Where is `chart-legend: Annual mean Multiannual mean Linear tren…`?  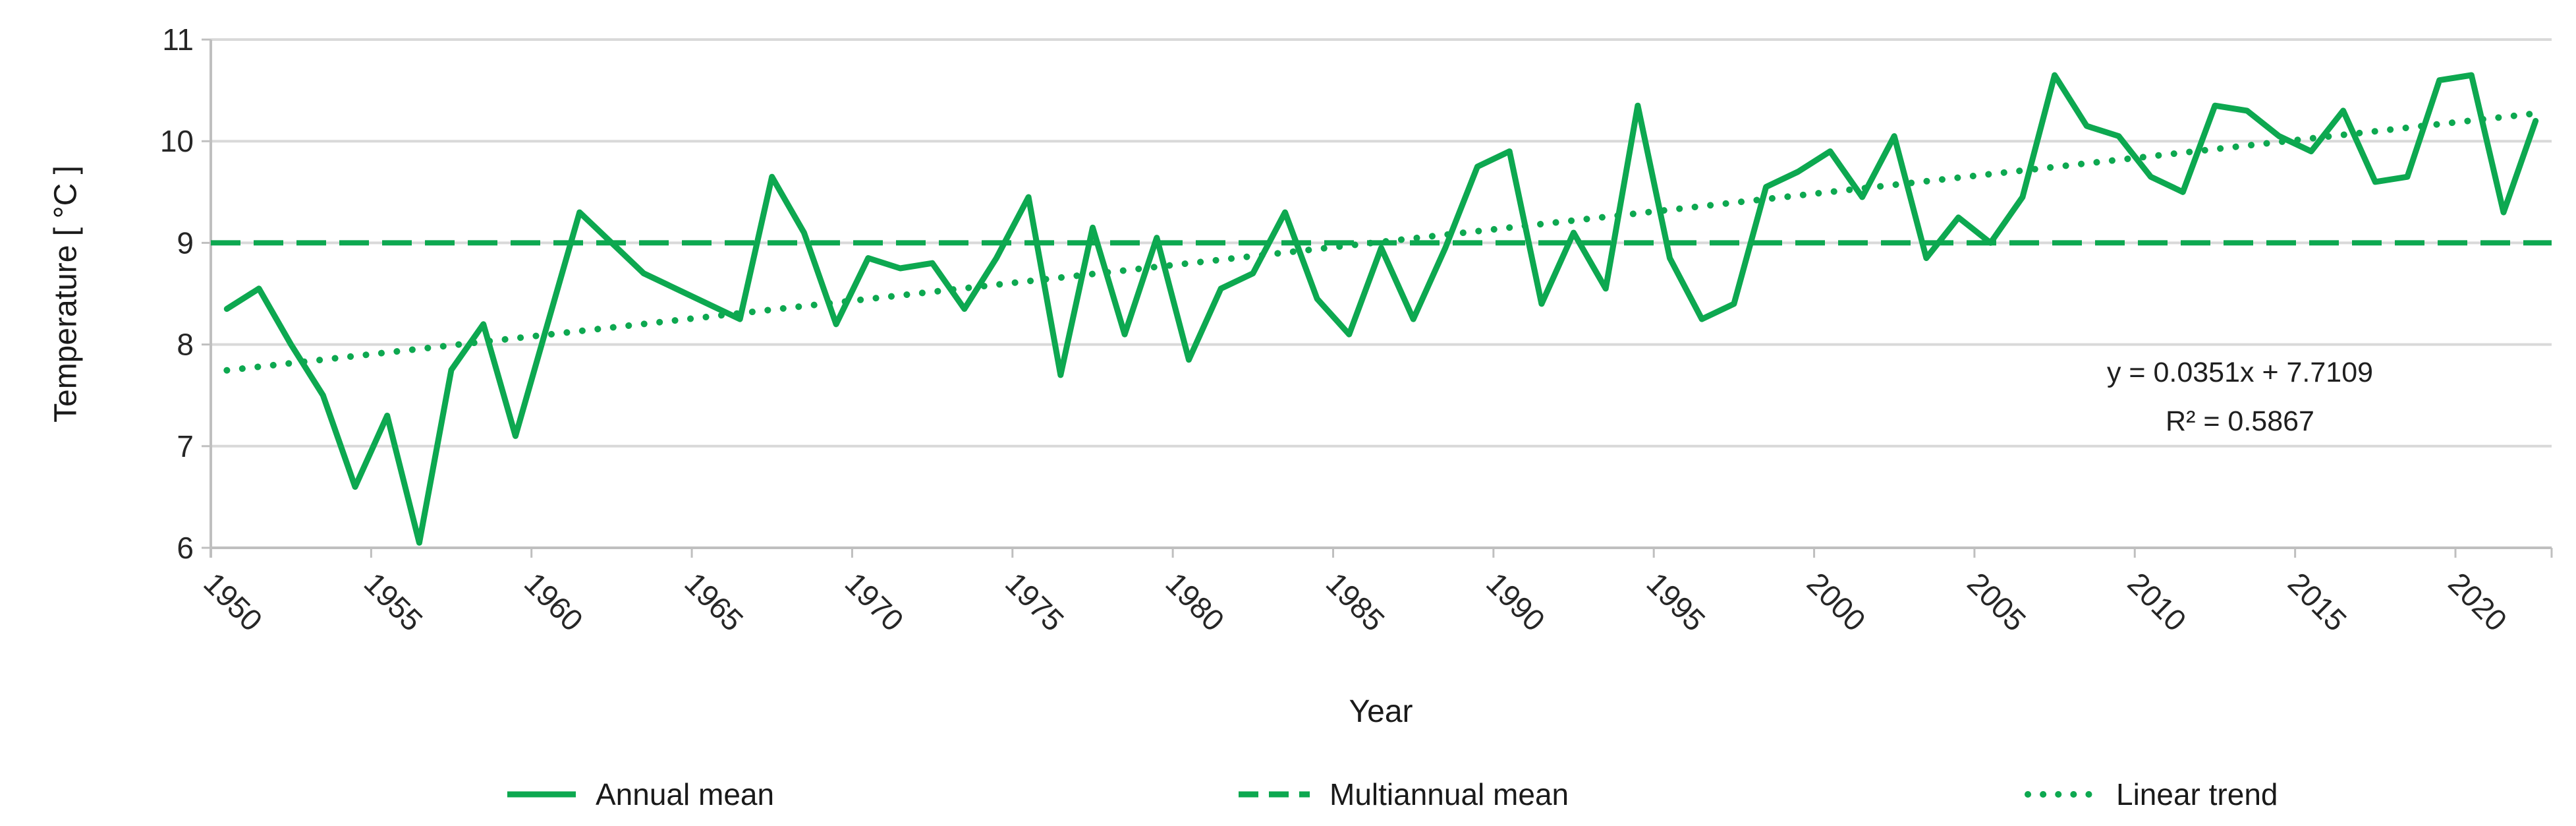
chart-legend: Annual mean Multiannual mean Linear tren… is located at coordinates (1288, 794).